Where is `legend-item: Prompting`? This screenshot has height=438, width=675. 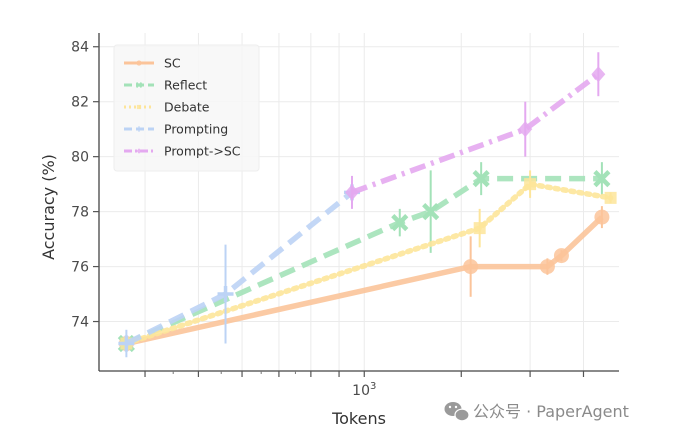
legend-item: Prompting is located at coordinates (176, 129).